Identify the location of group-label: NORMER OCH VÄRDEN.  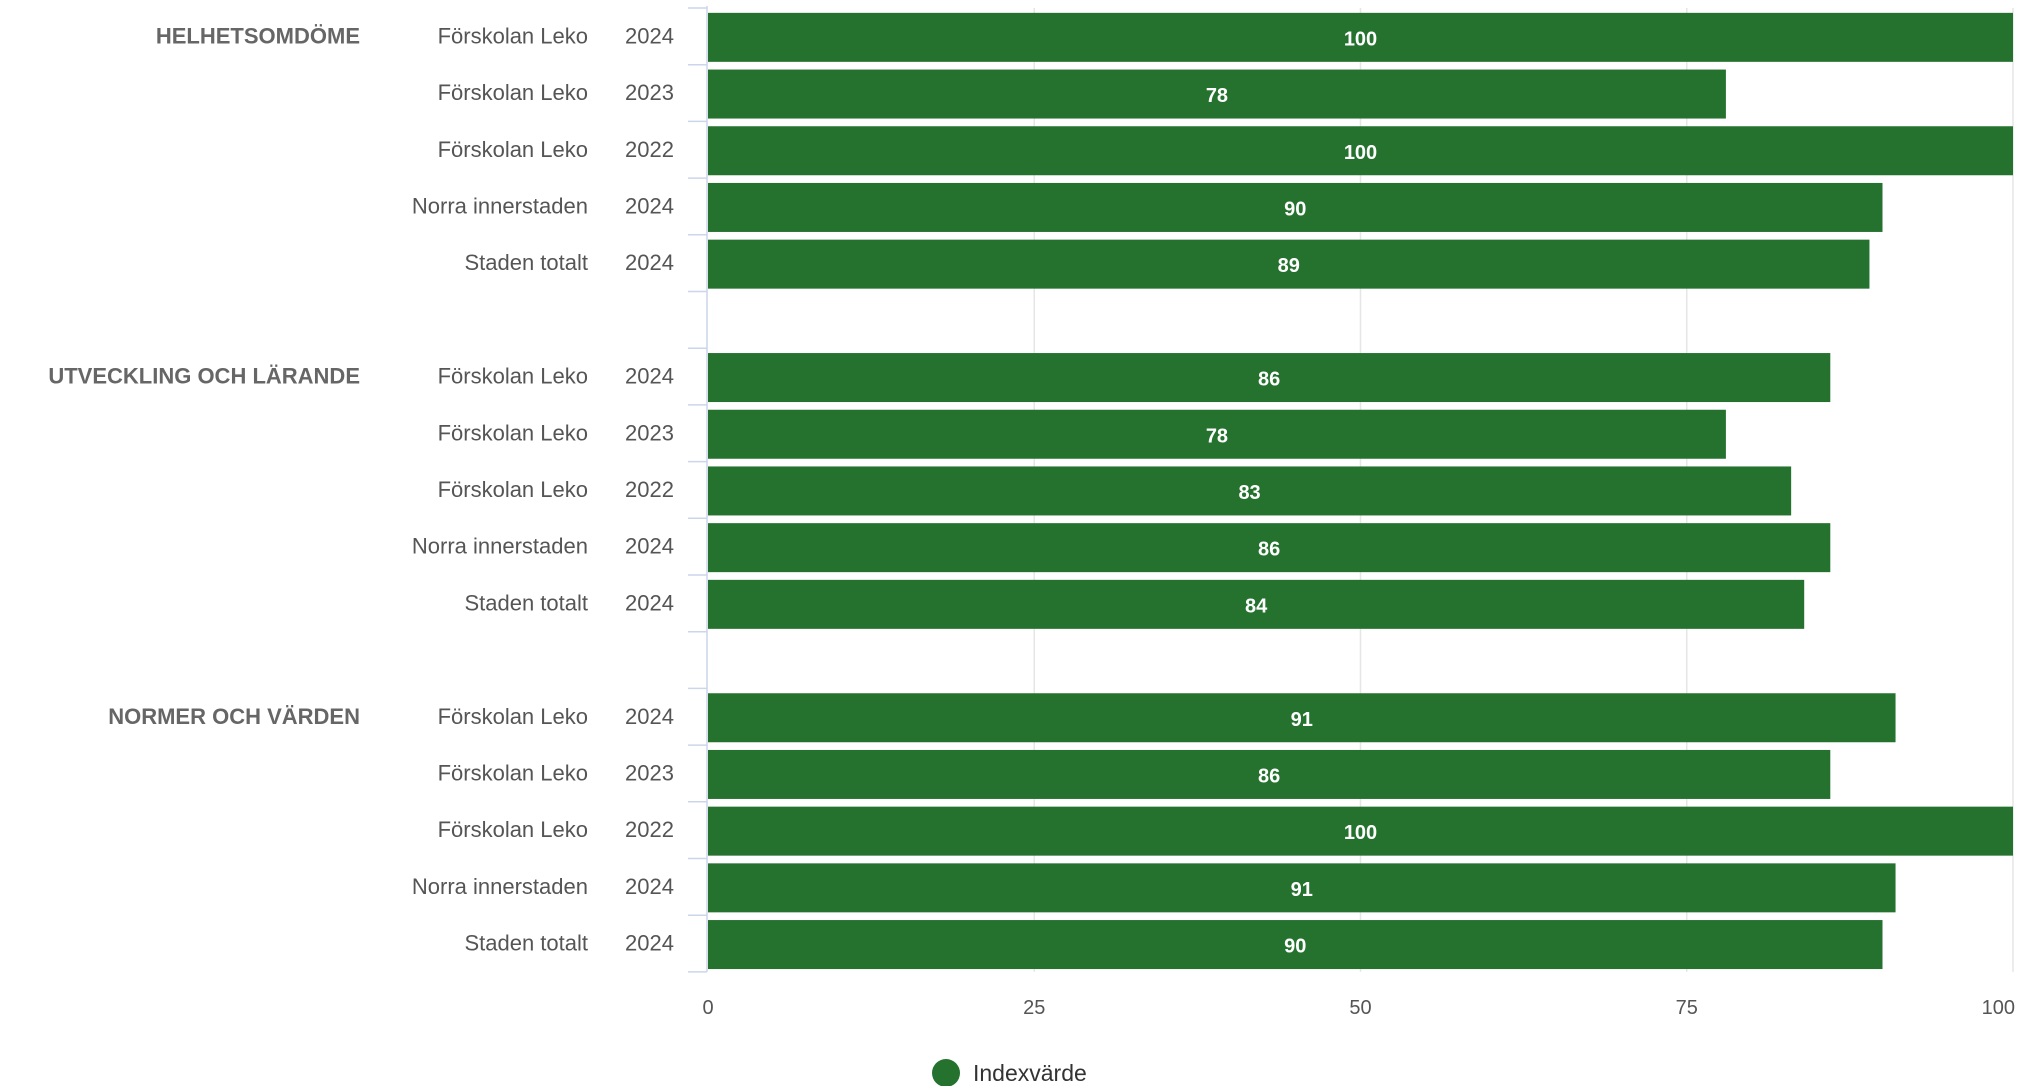
(234, 716).